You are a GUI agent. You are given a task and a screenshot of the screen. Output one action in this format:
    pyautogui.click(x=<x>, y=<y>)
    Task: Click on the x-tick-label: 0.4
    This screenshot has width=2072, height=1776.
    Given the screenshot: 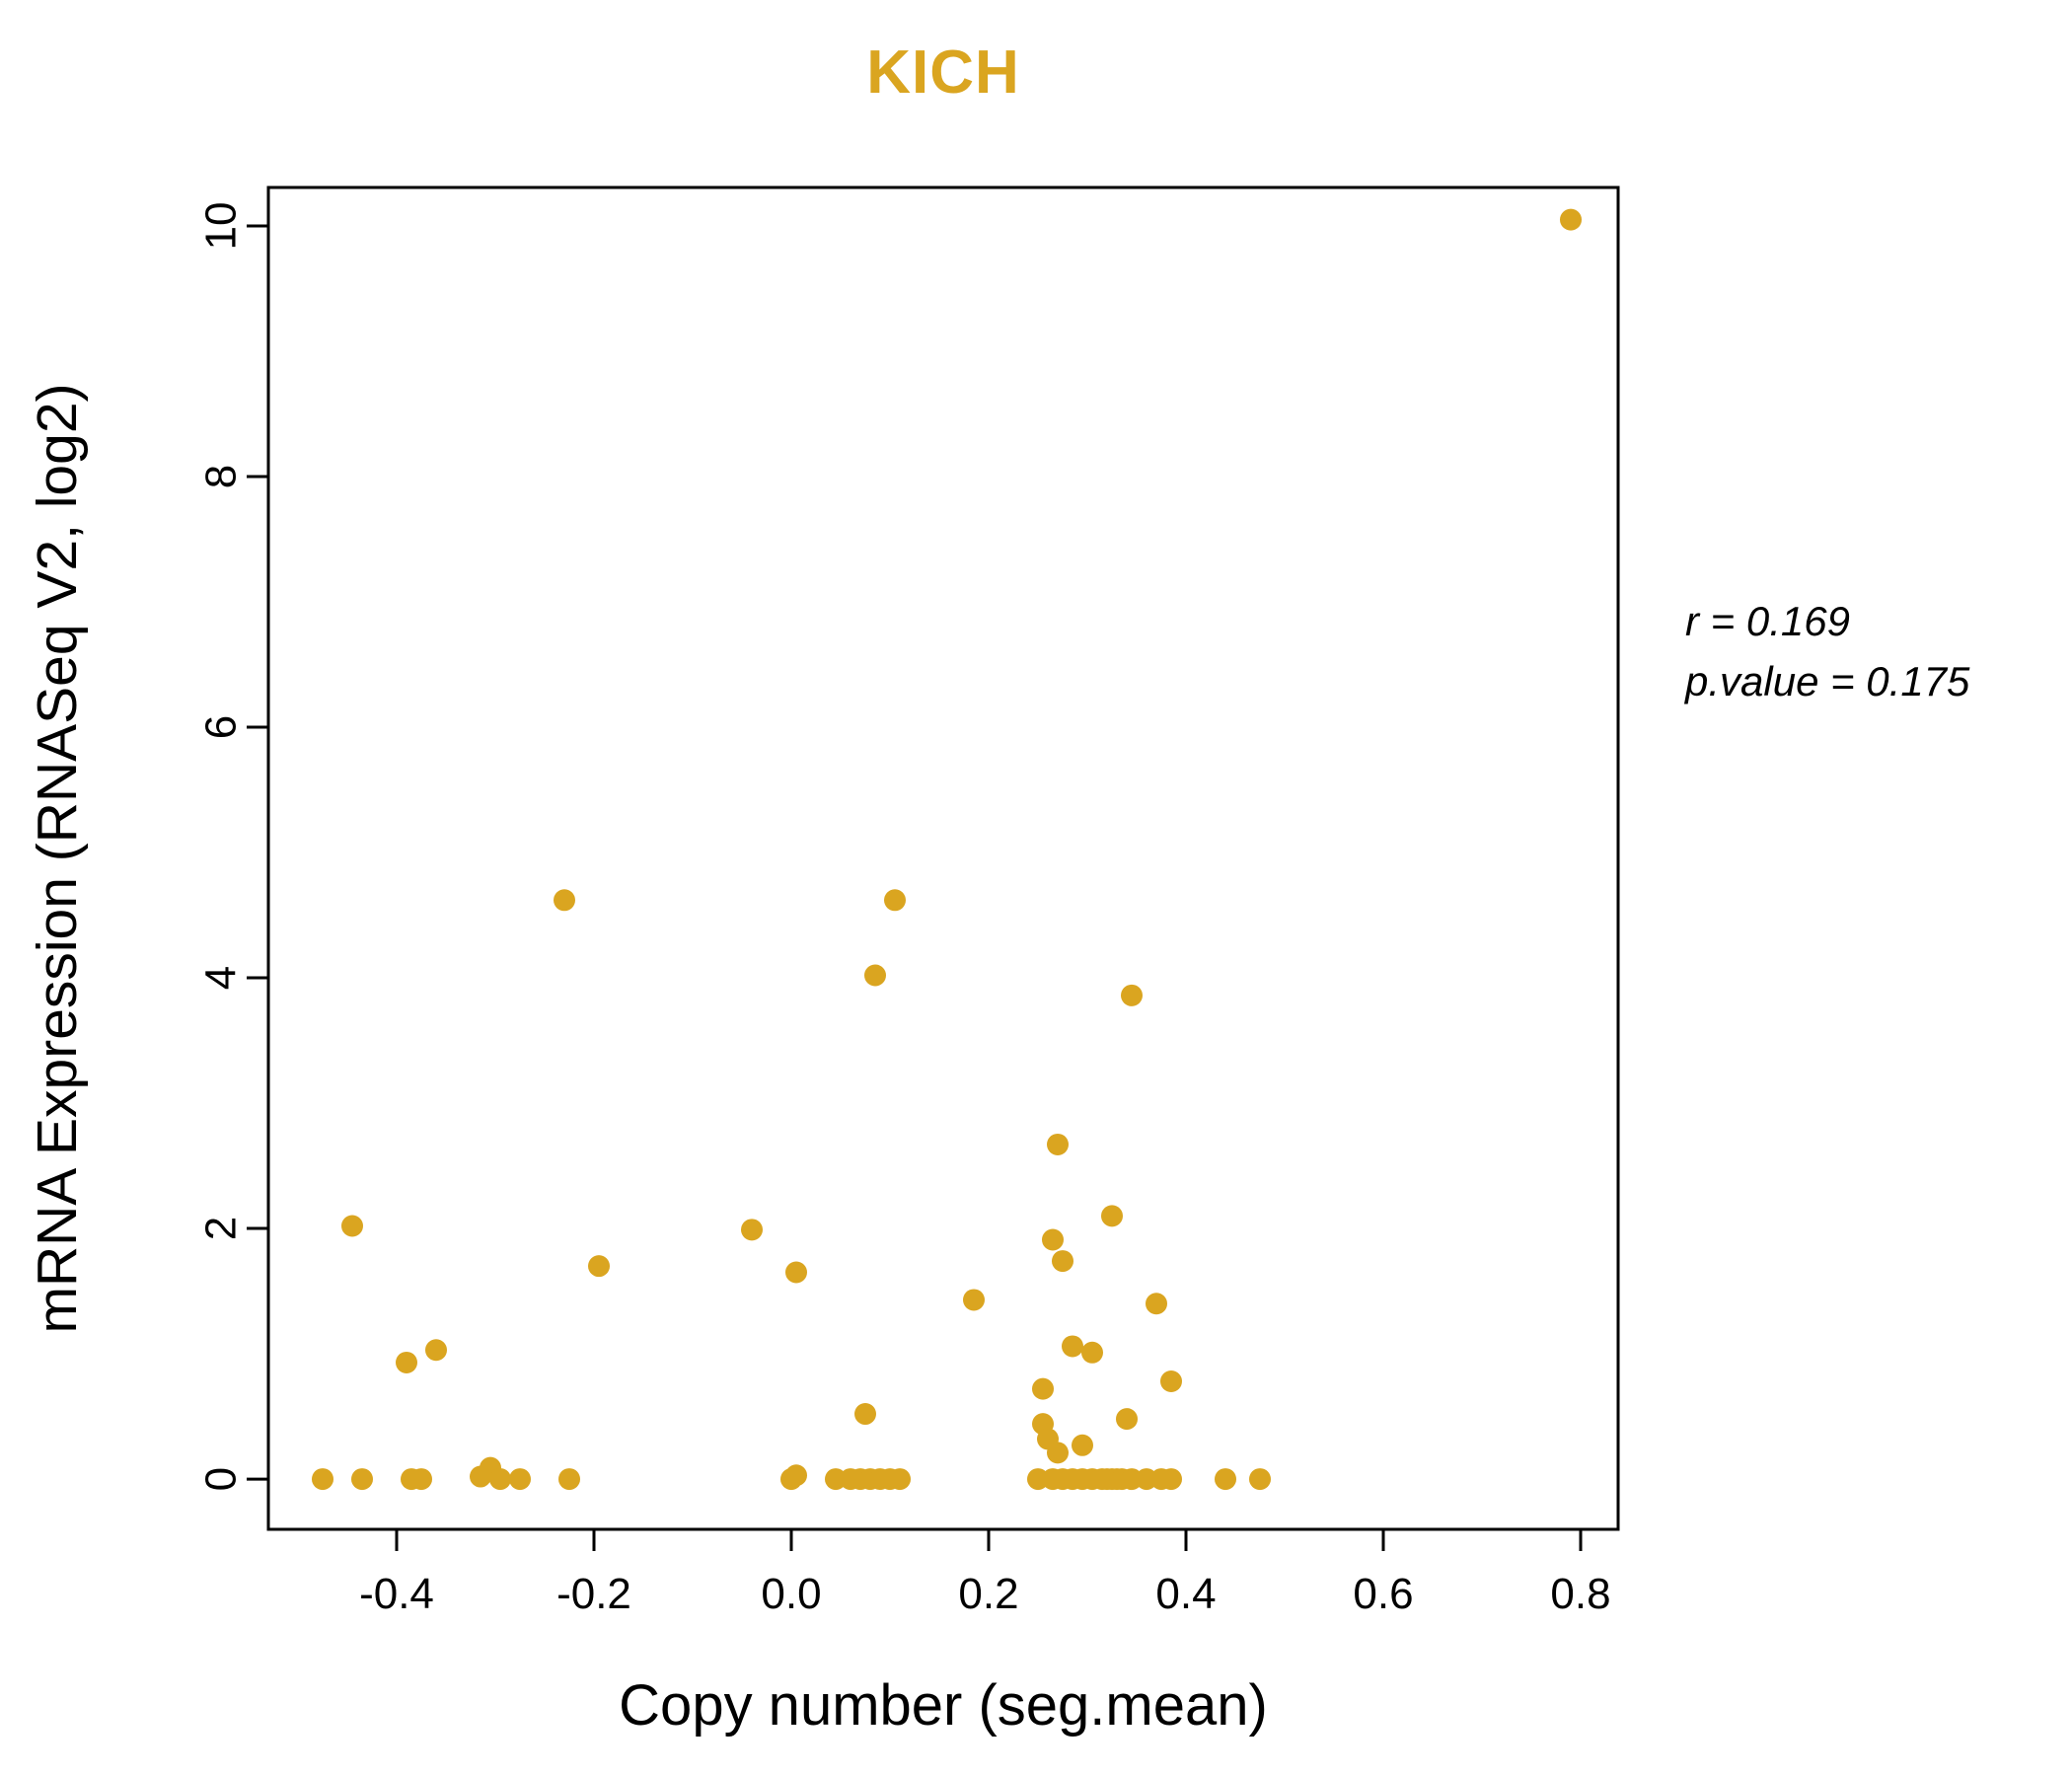 What is the action you would take?
    pyautogui.click(x=1186, y=1594)
    